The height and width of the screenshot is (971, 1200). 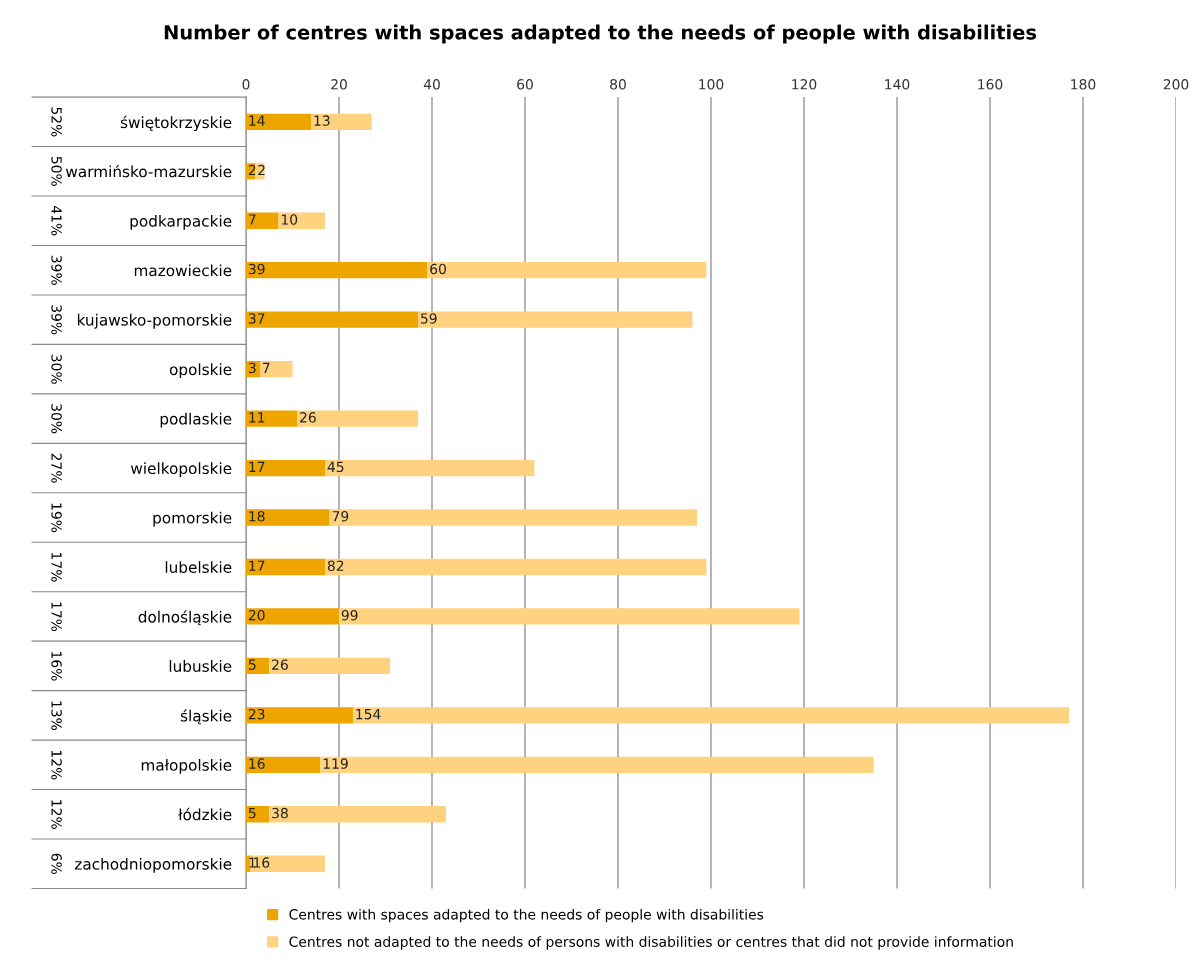 I want to click on y-tick-label: zachodniopomorskie, so click(x=153, y=865).